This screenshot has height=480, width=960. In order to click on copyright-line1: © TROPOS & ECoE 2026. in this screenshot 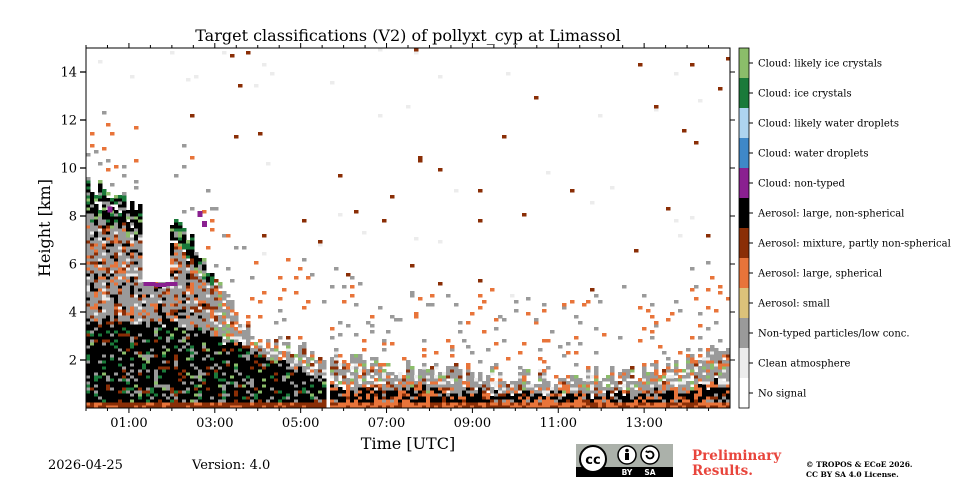, I will do `click(859, 464)`.